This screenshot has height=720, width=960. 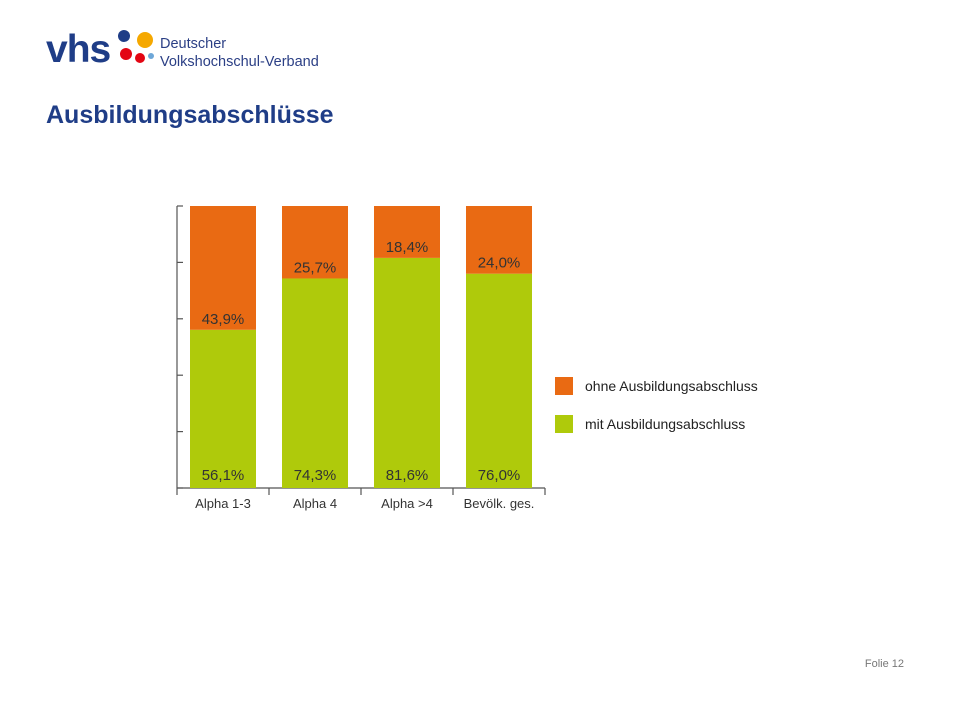 What do you see at coordinates (407, 475) in the screenshot?
I see `bar-label-mit: 81,6%` at bounding box center [407, 475].